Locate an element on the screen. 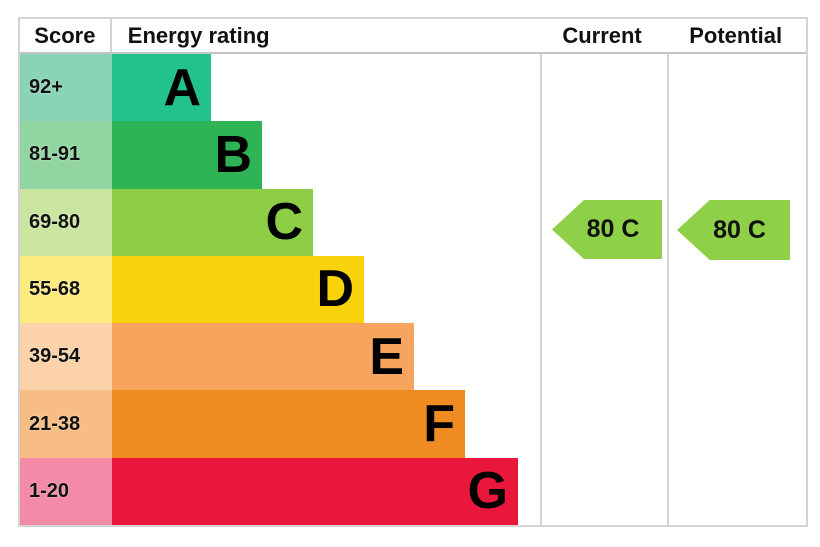 The width and height of the screenshot is (820, 547). score-column-header: Score is located at coordinates (66, 35).